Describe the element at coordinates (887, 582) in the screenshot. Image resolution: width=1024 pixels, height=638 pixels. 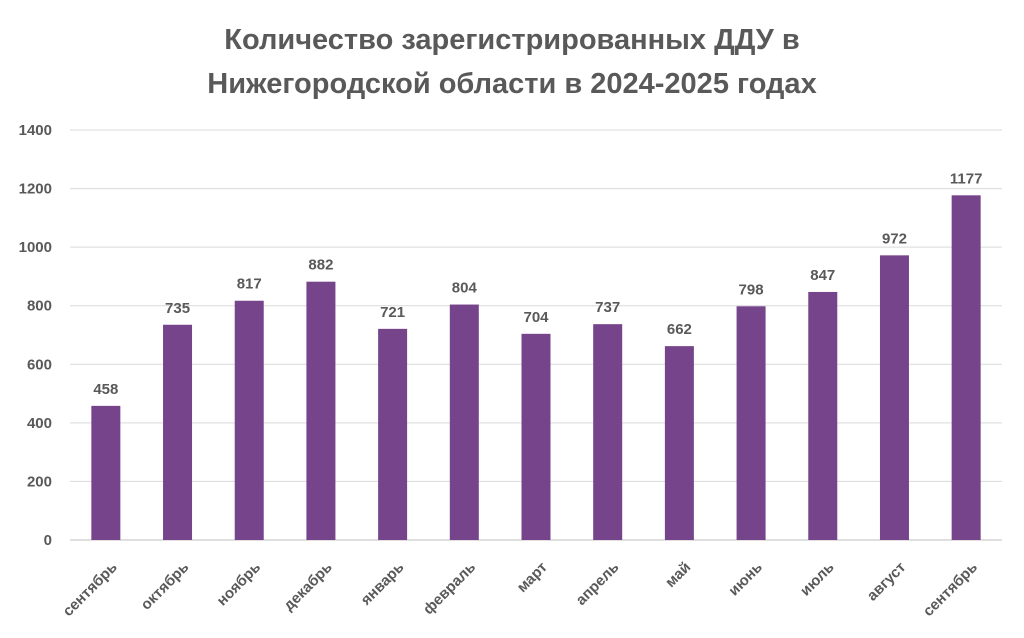
I see `x-tick-label: август` at that location.